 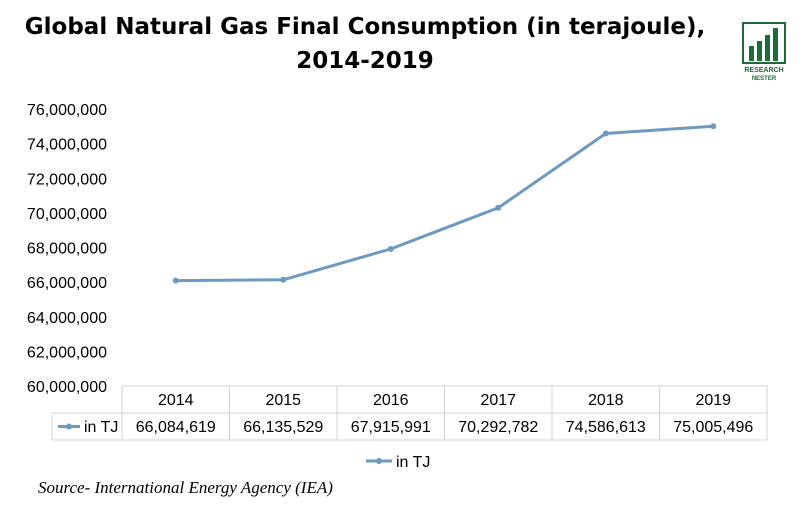 I want to click on y-tick-label: 66,000,000, so click(x=67, y=283).